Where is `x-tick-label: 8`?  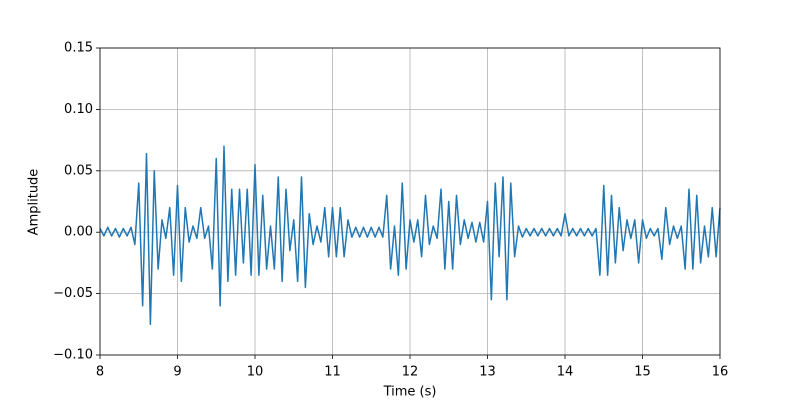 x-tick-label: 8 is located at coordinates (100, 372).